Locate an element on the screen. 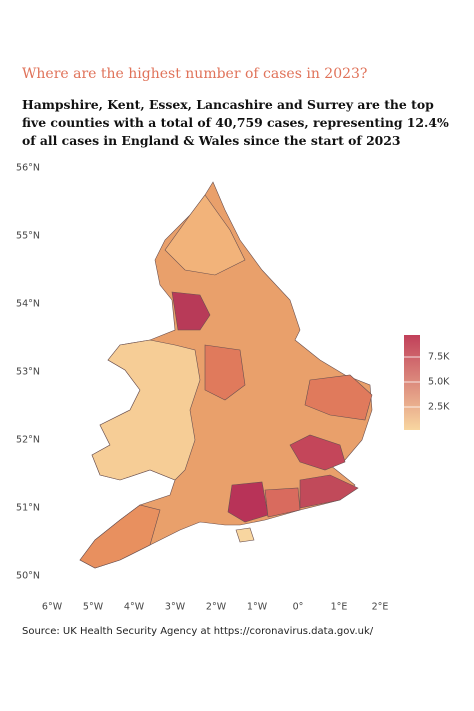 Image resolution: width=474 pixels, height=711 pixels. y-tick-label: 53°N is located at coordinates (28, 372).